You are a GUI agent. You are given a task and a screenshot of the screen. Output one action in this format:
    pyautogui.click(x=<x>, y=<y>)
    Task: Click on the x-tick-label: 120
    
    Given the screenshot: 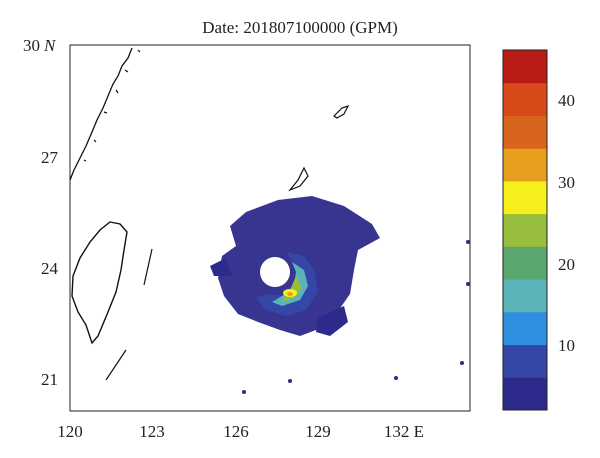 What is the action you would take?
    pyautogui.click(x=70, y=431)
    